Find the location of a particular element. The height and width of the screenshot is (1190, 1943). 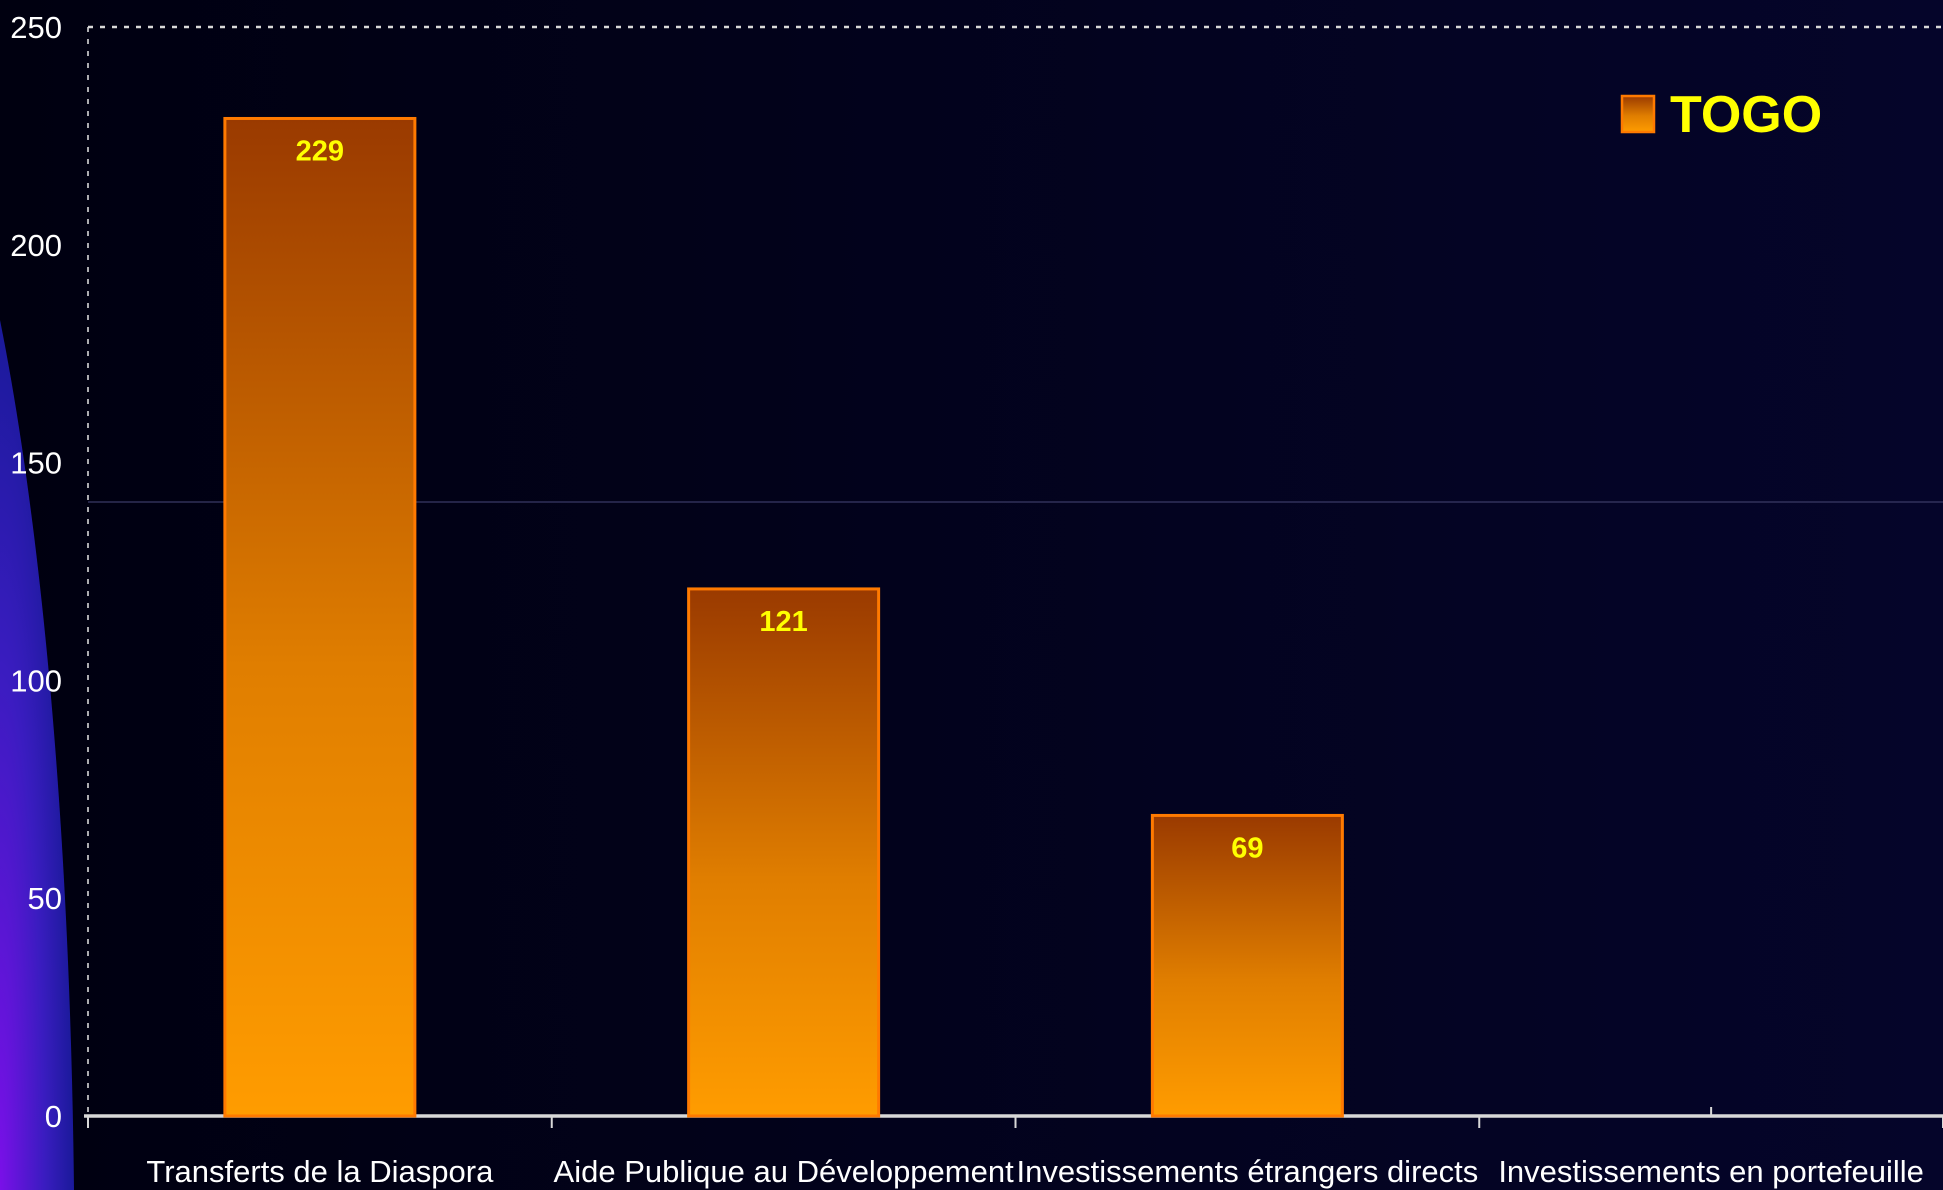

category-label: Investissements en portefeuille is located at coordinates (1711, 1171).